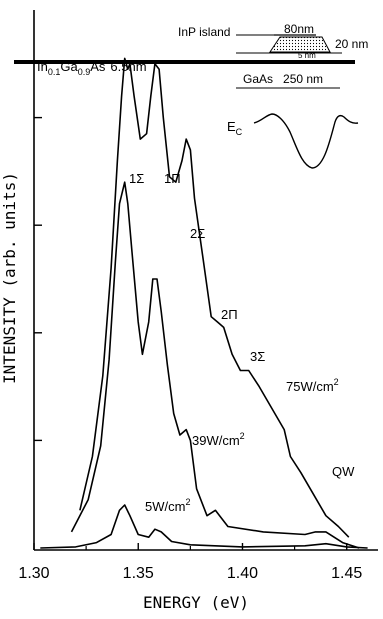  Describe the element at coordinates (346, 573) in the screenshot. I see `x-tick-label: 1.45` at that location.